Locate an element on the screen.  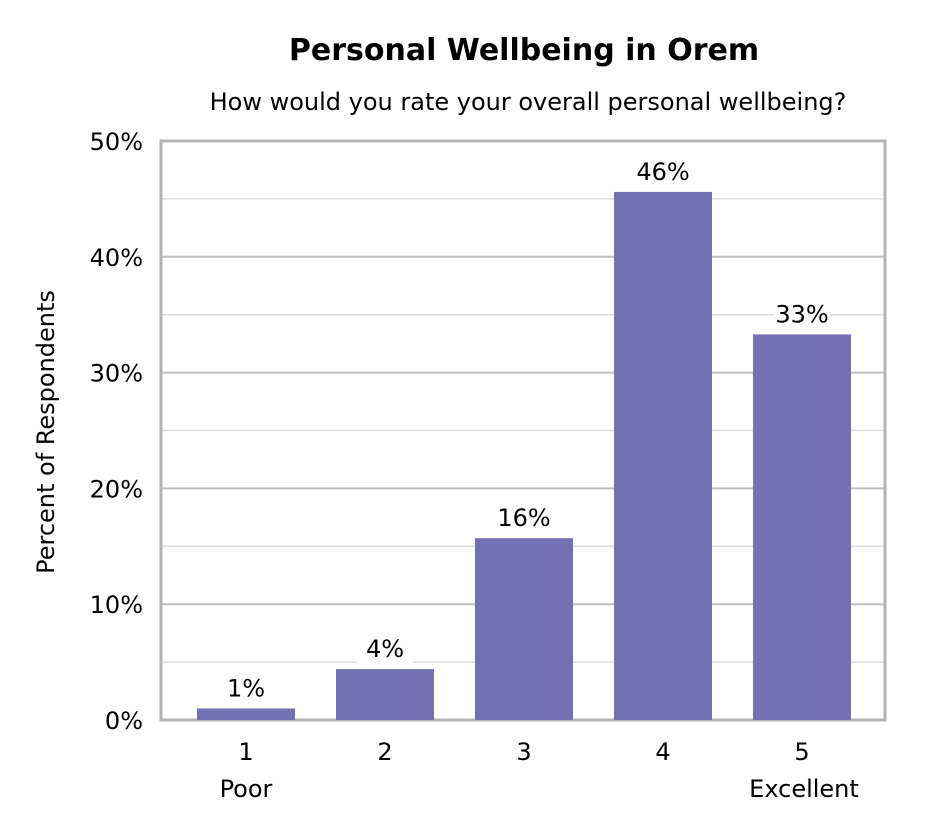
x-tick-label: 4 is located at coordinates (662, 752).